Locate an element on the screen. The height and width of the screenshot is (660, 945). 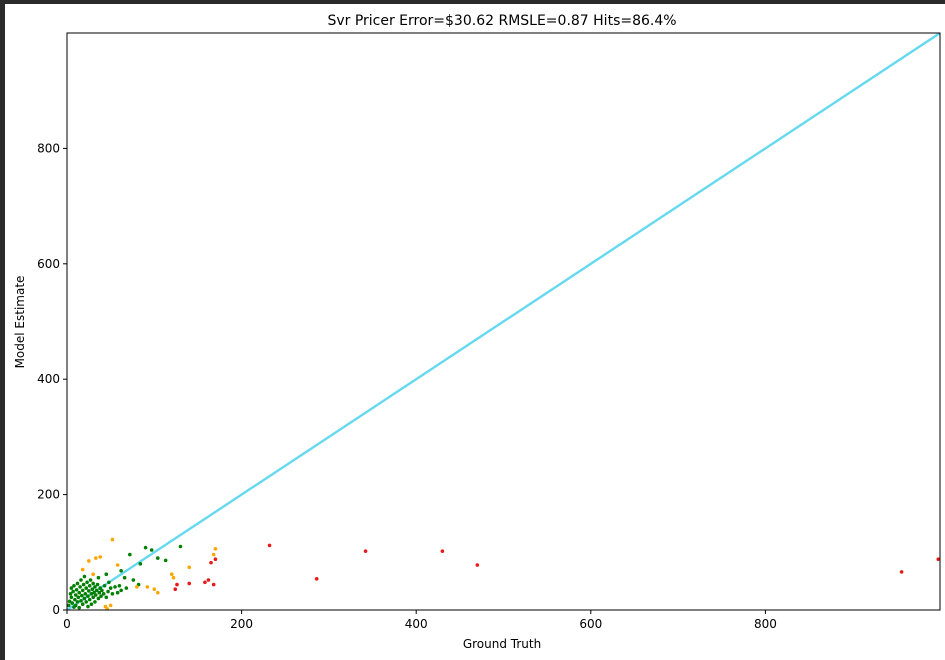
y-axis-label: Model Estimate is located at coordinates (20, 322).